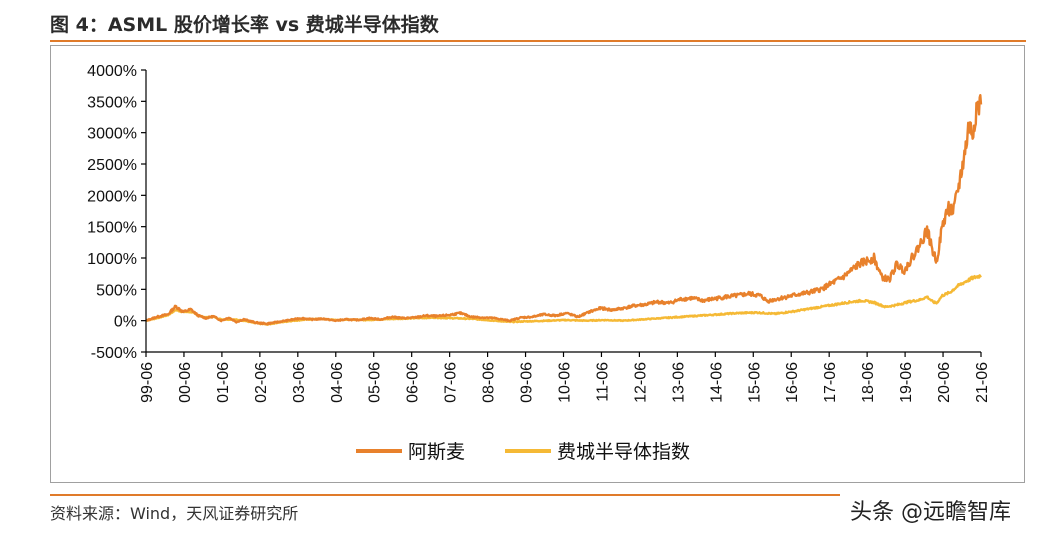 Image resolution: width=1061 pixels, height=536 pixels. What do you see at coordinates (563, 300) in the screenshot?
I see `series-line-sox` at bounding box center [563, 300].